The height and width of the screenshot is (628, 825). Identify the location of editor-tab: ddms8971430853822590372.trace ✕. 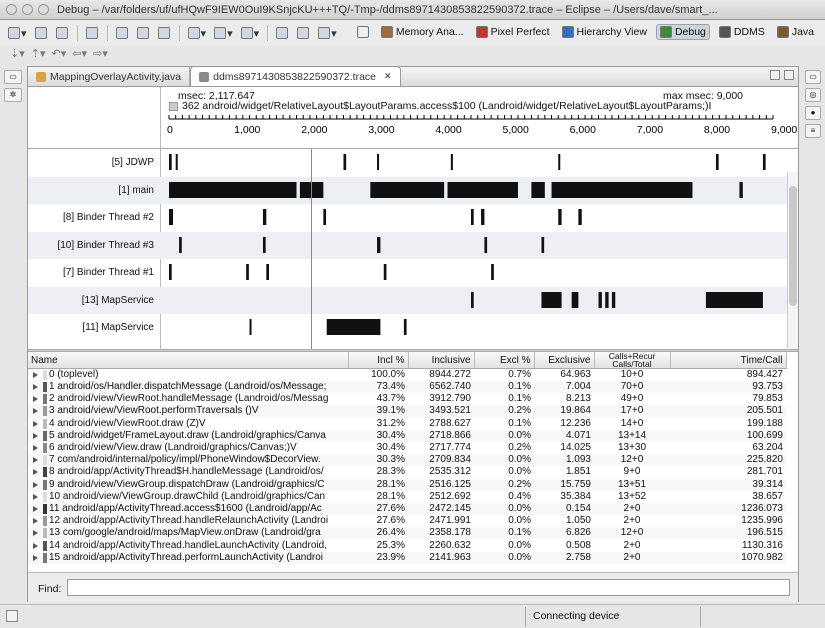
(295, 76).